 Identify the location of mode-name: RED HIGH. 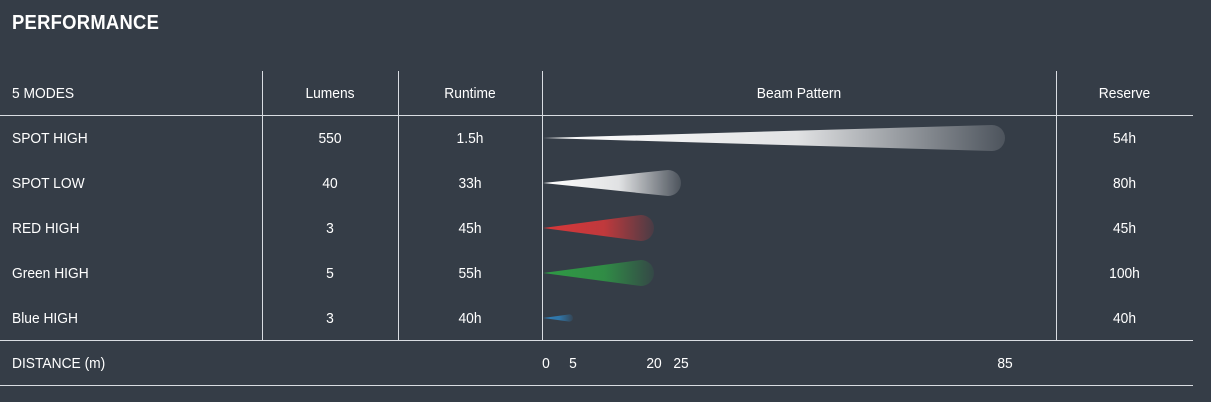
(46, 228).